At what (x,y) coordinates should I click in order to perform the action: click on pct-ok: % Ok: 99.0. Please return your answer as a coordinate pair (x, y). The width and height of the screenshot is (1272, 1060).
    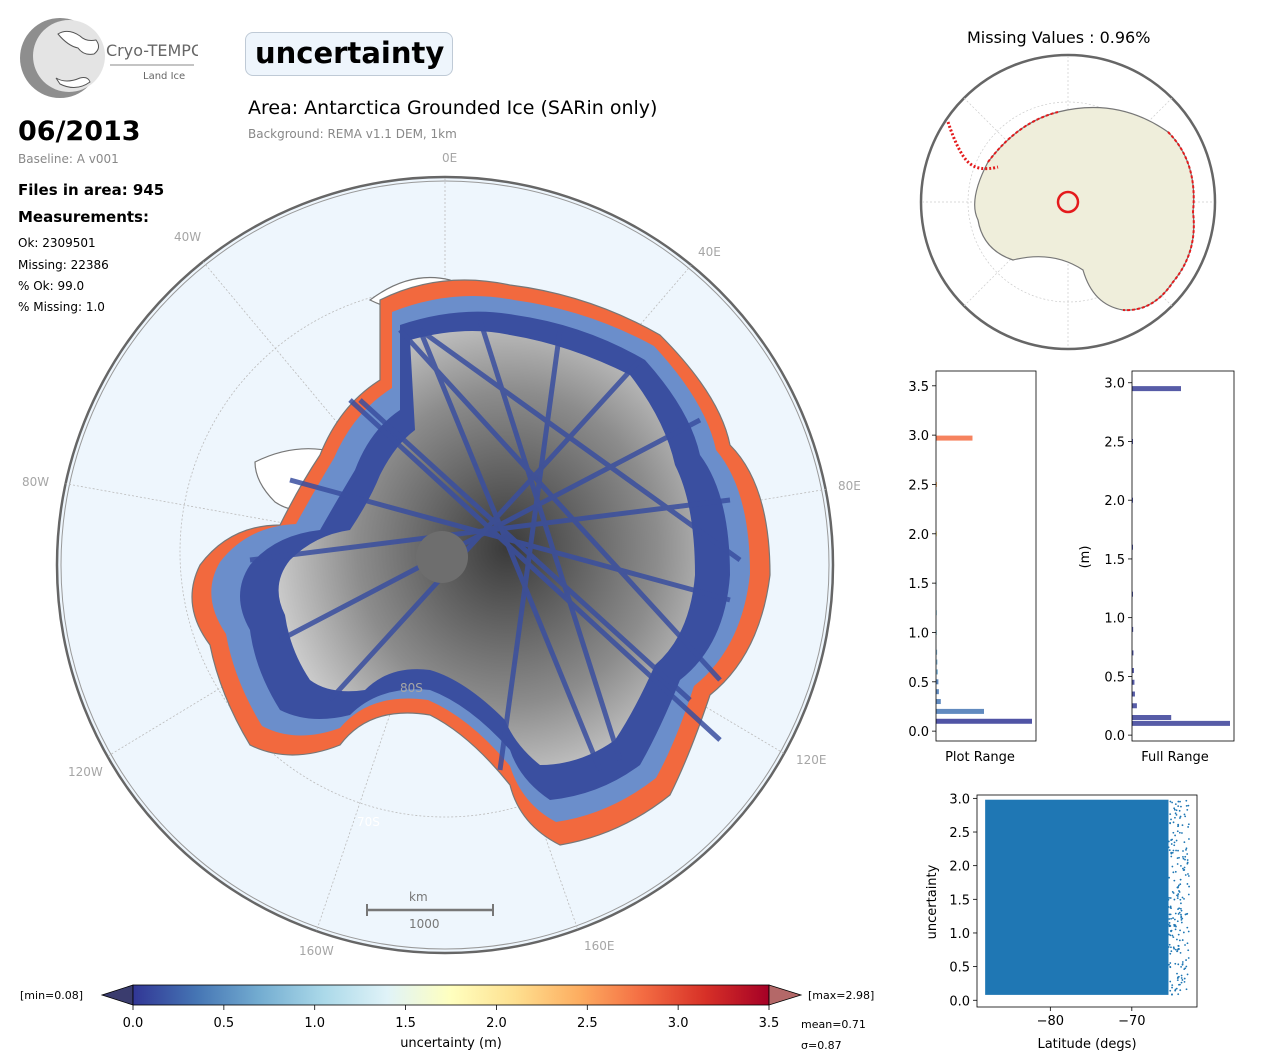
    Looking at the image, I should click on (51, 286).